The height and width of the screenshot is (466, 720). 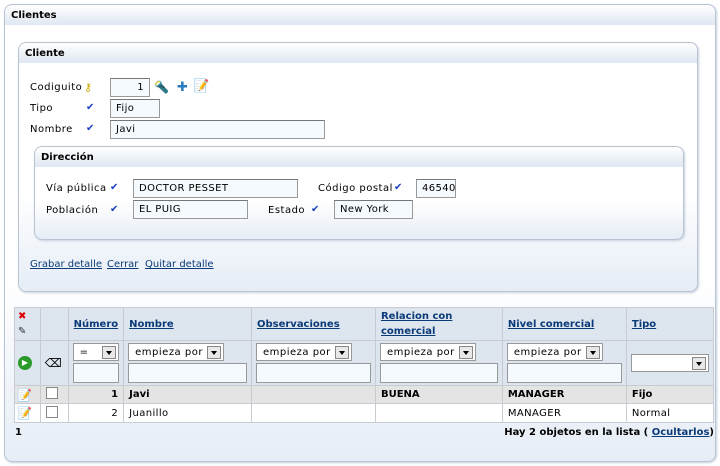 What do you see at coordinates (96, 352) in the screenshot?
I see `numero-filter-select: =` at bounding box center [96, 352].